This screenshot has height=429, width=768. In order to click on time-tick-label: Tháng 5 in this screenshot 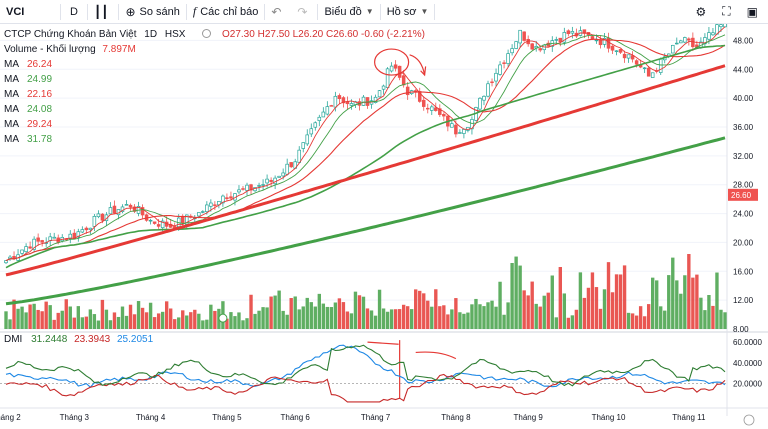, I will do `click(227, 417)`.